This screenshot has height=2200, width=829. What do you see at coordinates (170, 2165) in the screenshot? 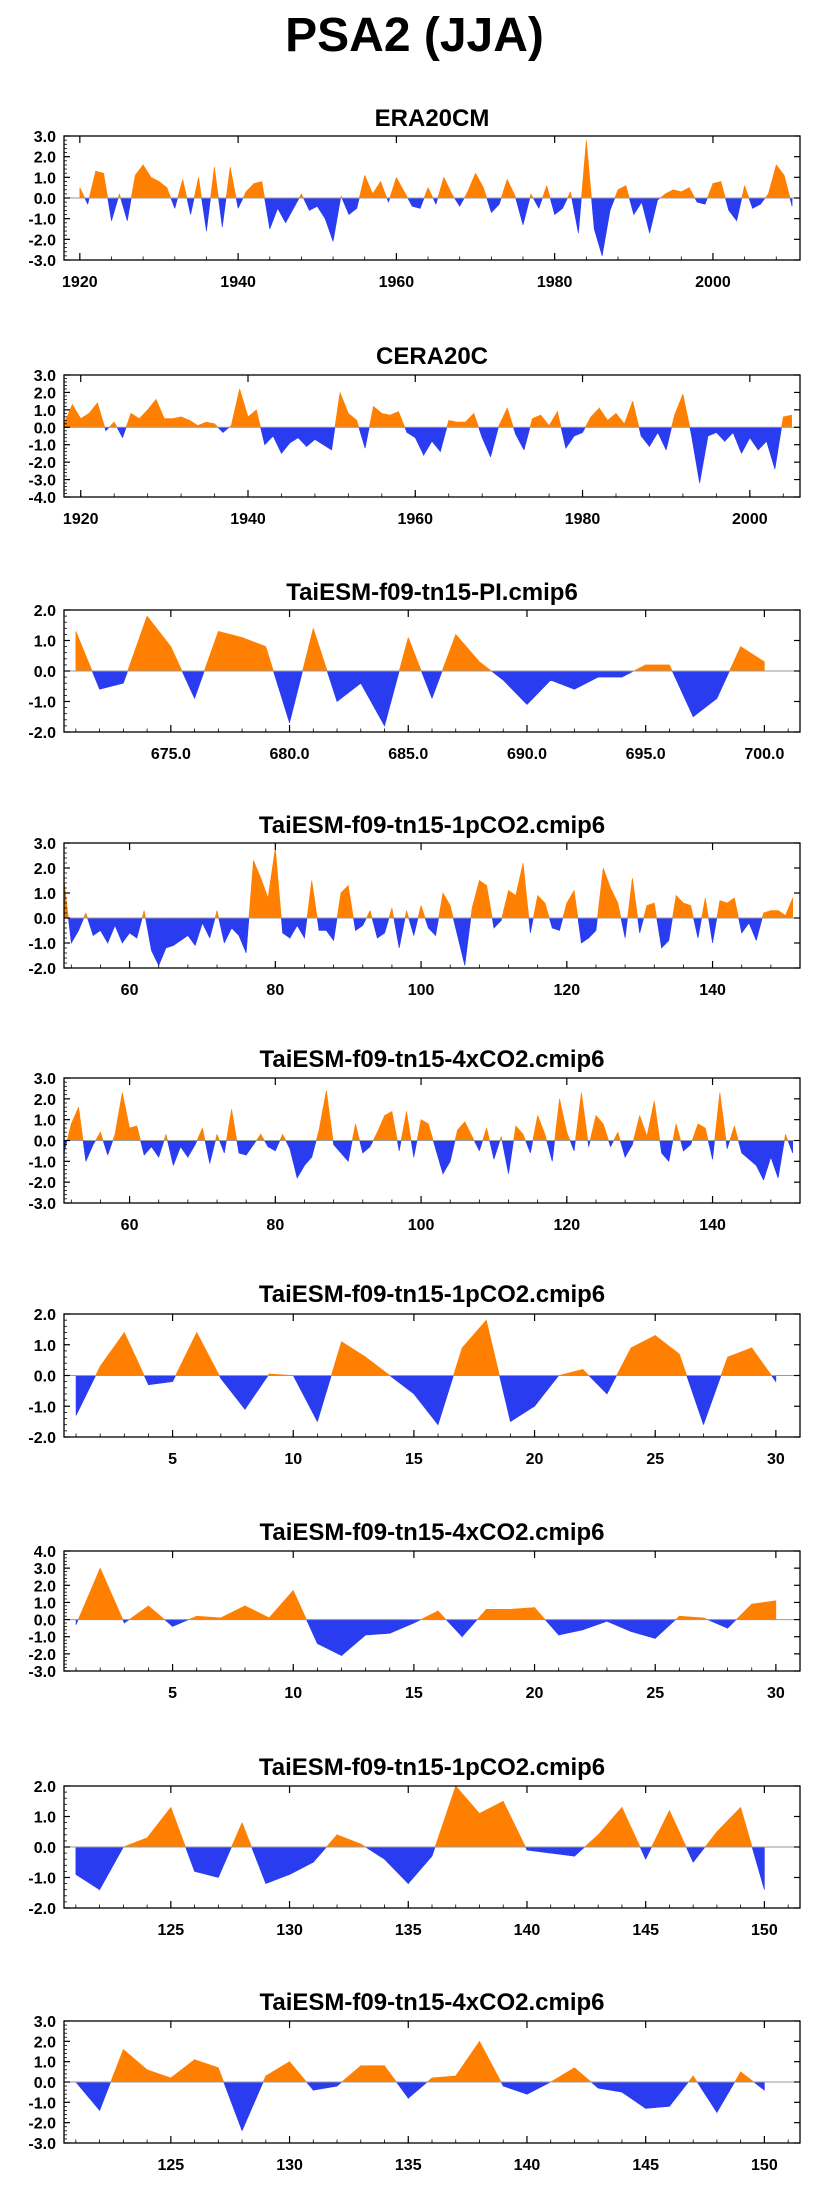
I see `x-tick-label: 125` at bounding box center [170, 2165].